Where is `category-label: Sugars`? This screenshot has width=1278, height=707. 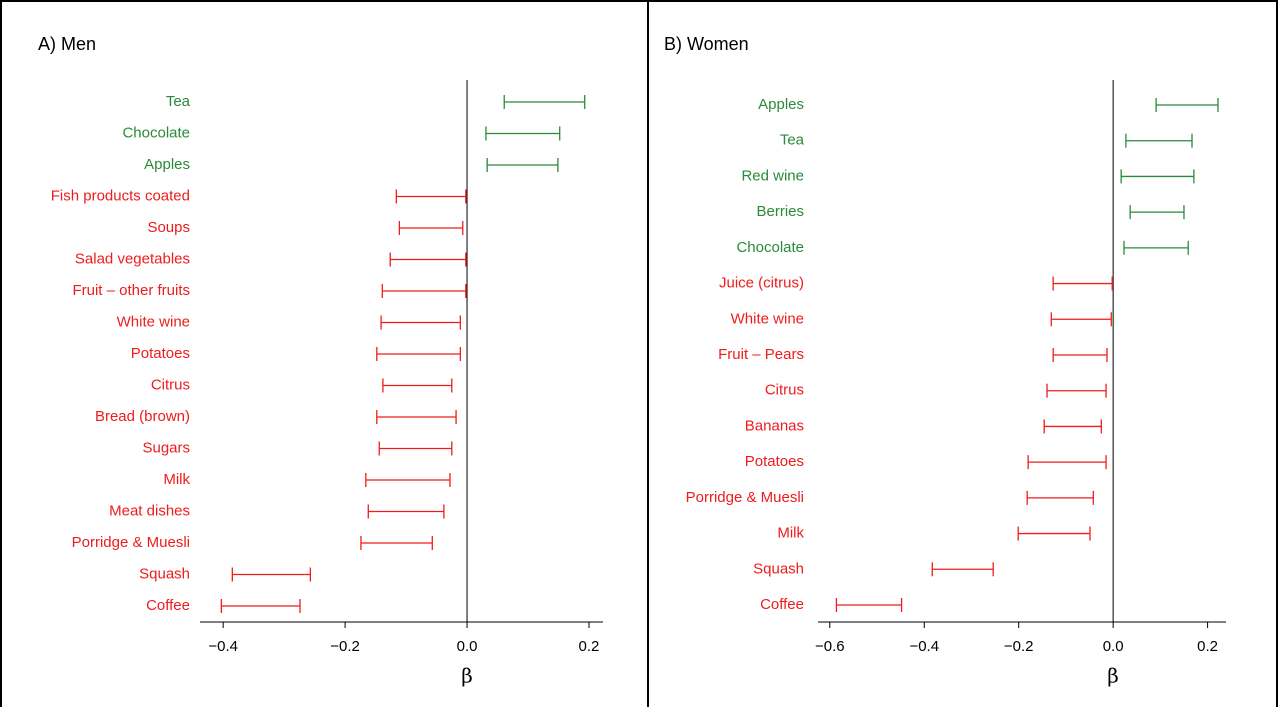
category-label: Sugars is located at coordinates (166, 447).